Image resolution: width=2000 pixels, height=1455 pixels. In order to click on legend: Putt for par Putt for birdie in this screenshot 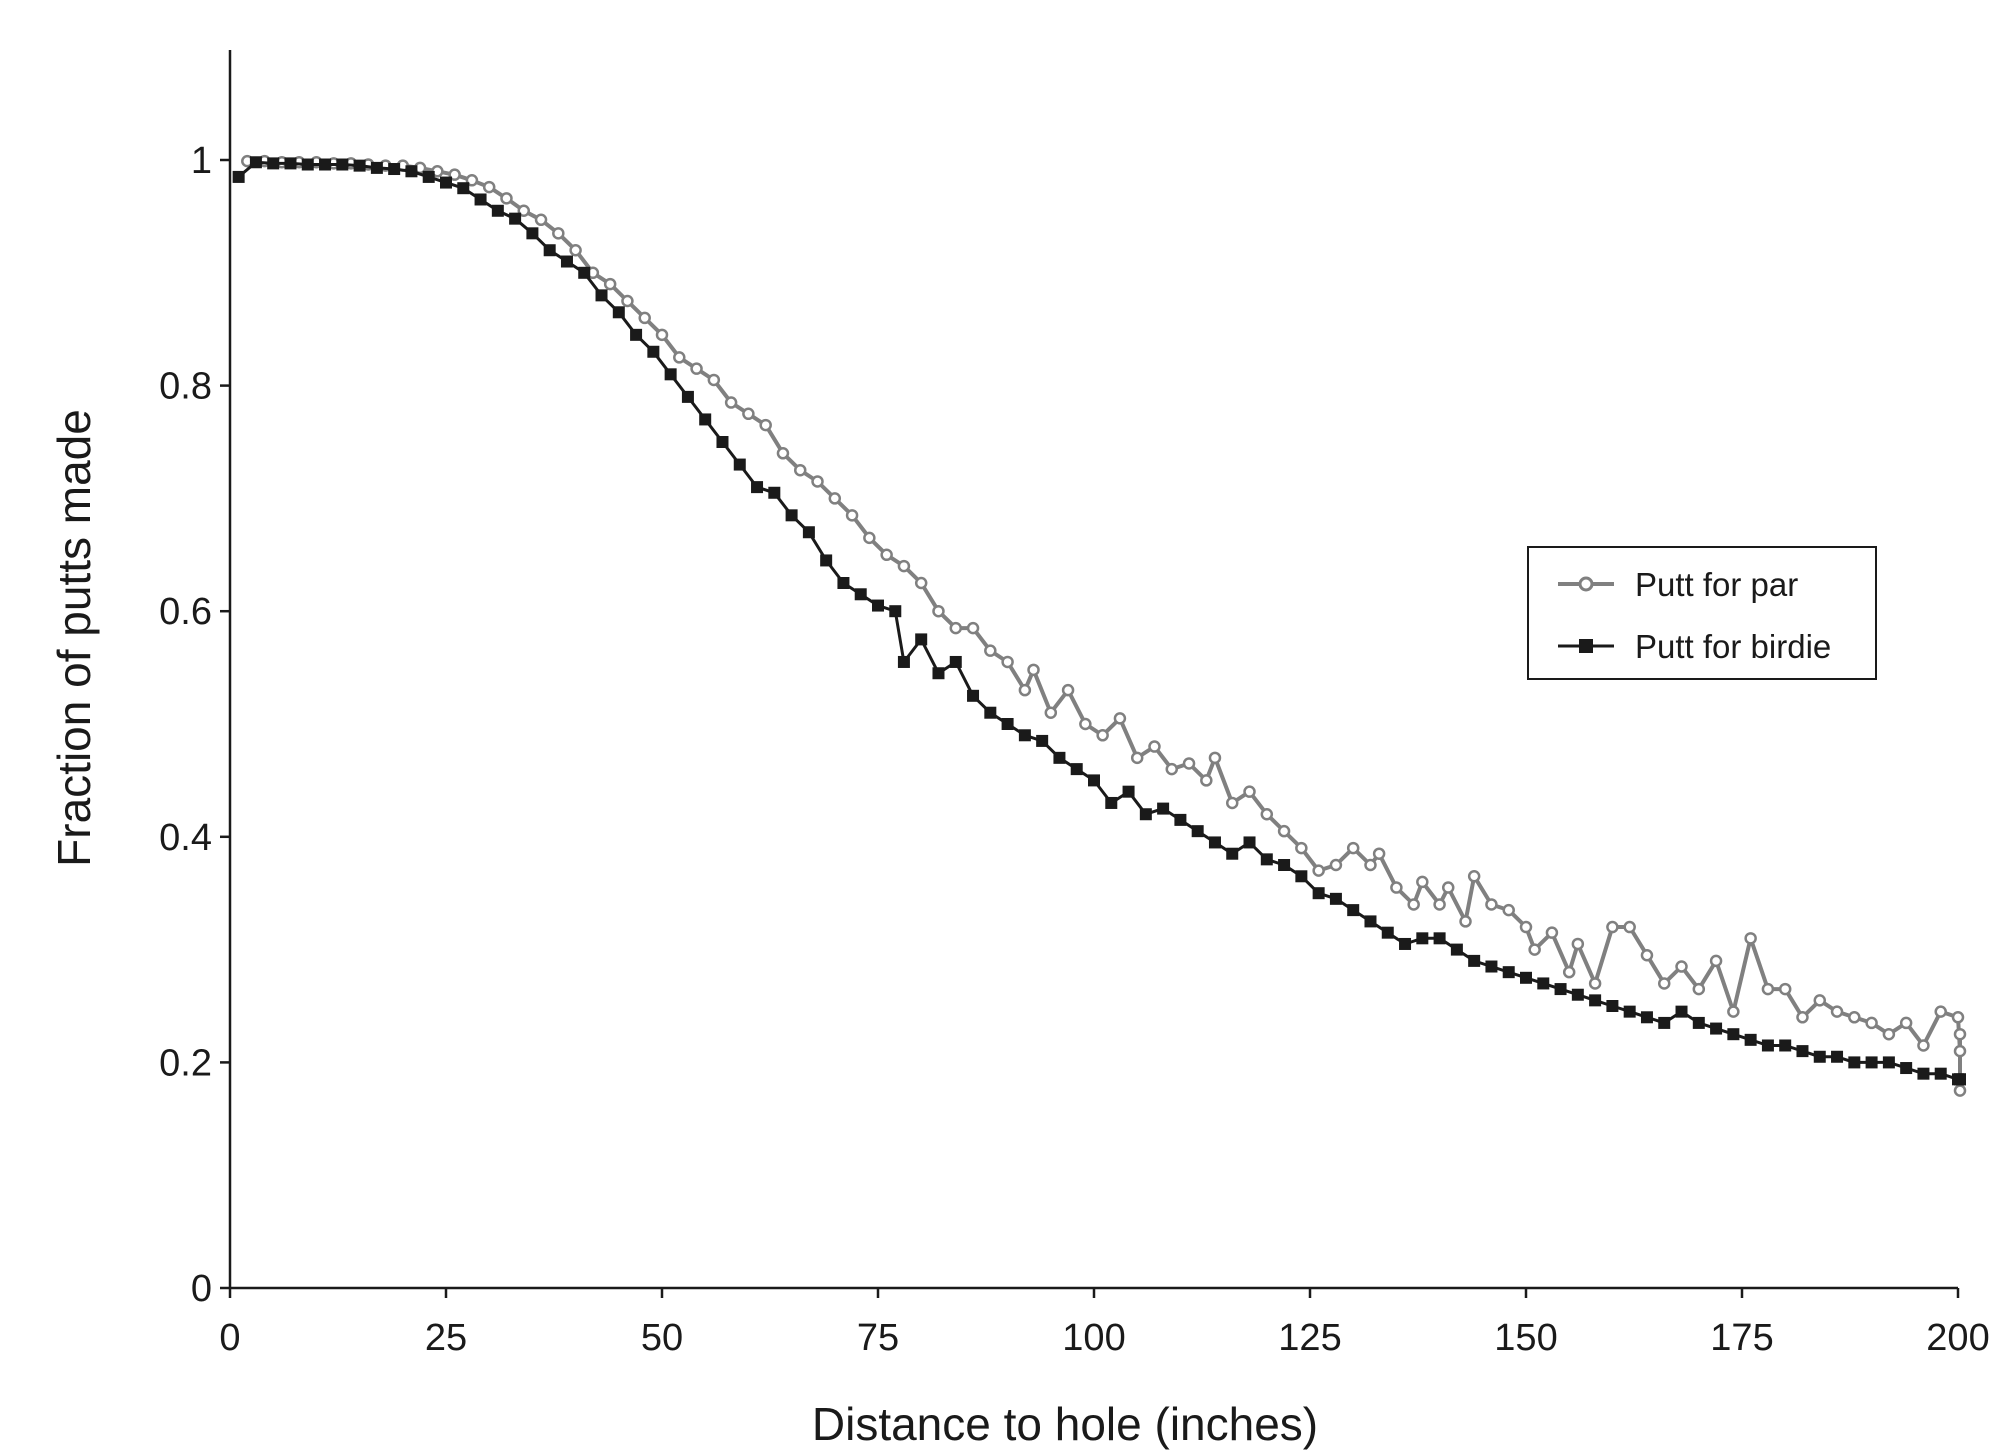, I will do `click(1702, 613)`.